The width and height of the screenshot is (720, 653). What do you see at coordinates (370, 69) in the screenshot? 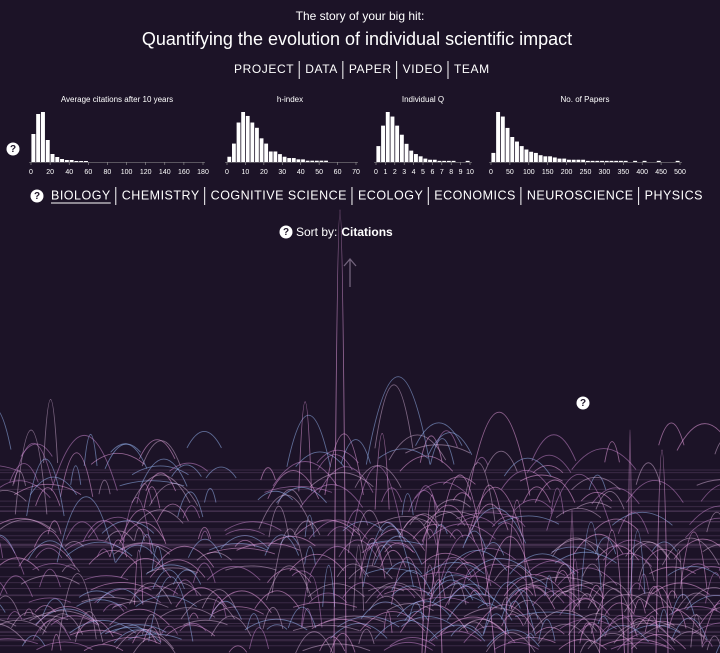
I see `nav-link: PAPER` at bounding box center [370, 69].